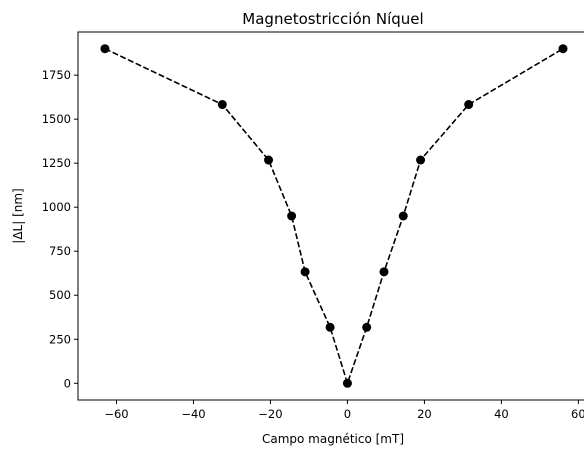 The image size is (584, 456). Describe the element at coordinates (424, 414) in the screenshot. I see `x-tick-label: 20` at that location.